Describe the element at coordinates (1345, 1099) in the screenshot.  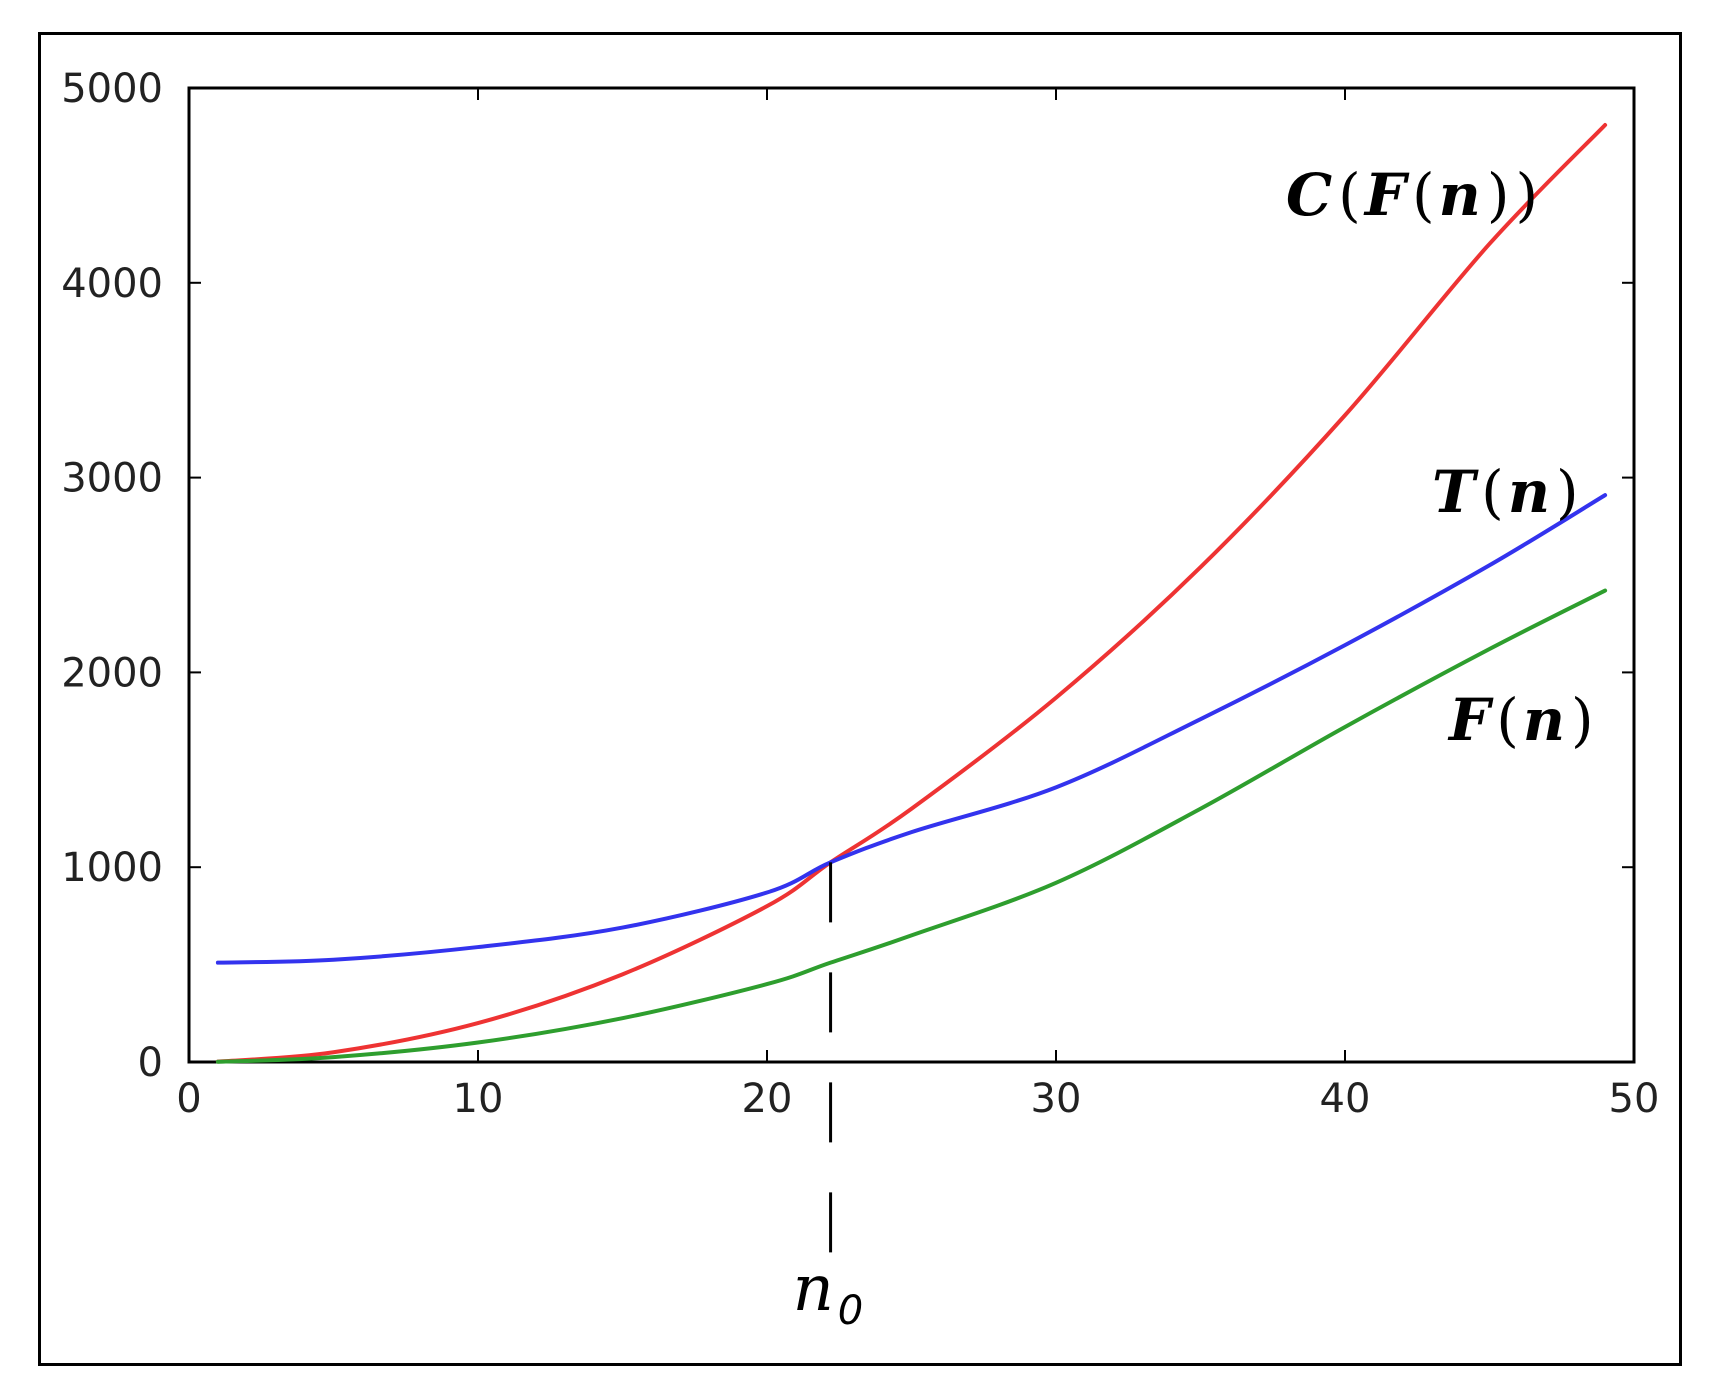
I see `x-tick-label: 40` at that location.